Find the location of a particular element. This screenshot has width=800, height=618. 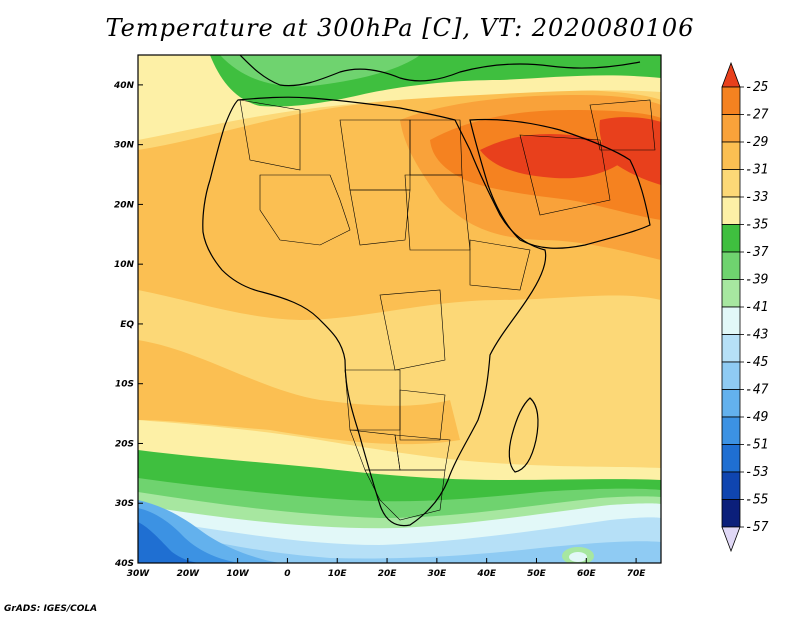

lat-tick-label: 20S is located at coordinates (124, 444).